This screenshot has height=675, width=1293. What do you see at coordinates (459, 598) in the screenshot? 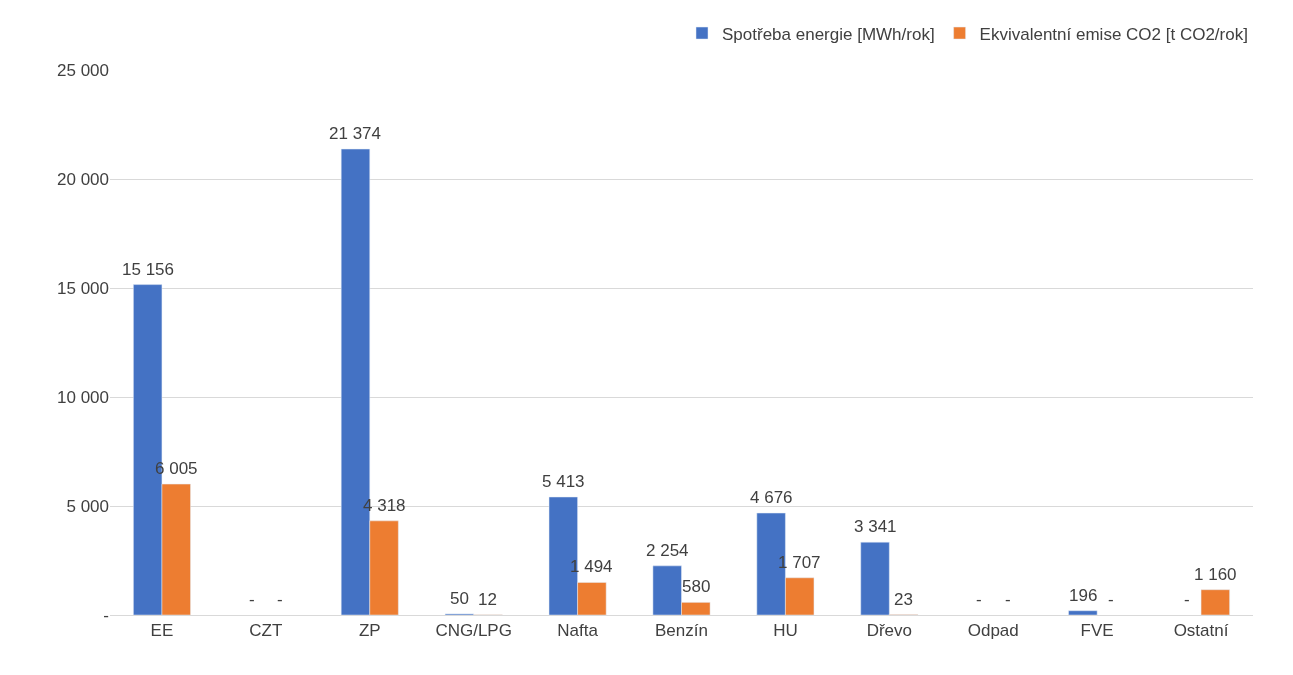
I see `data-label: 50` at bounding box center [459, 598].